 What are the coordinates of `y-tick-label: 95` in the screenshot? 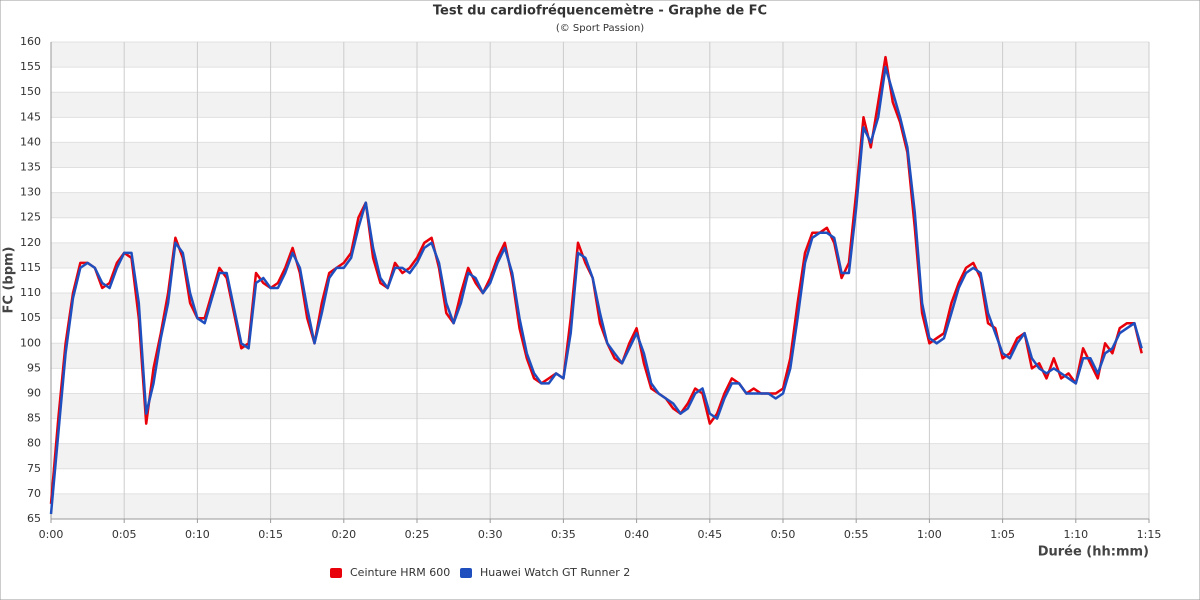 It's located at (34, 367).